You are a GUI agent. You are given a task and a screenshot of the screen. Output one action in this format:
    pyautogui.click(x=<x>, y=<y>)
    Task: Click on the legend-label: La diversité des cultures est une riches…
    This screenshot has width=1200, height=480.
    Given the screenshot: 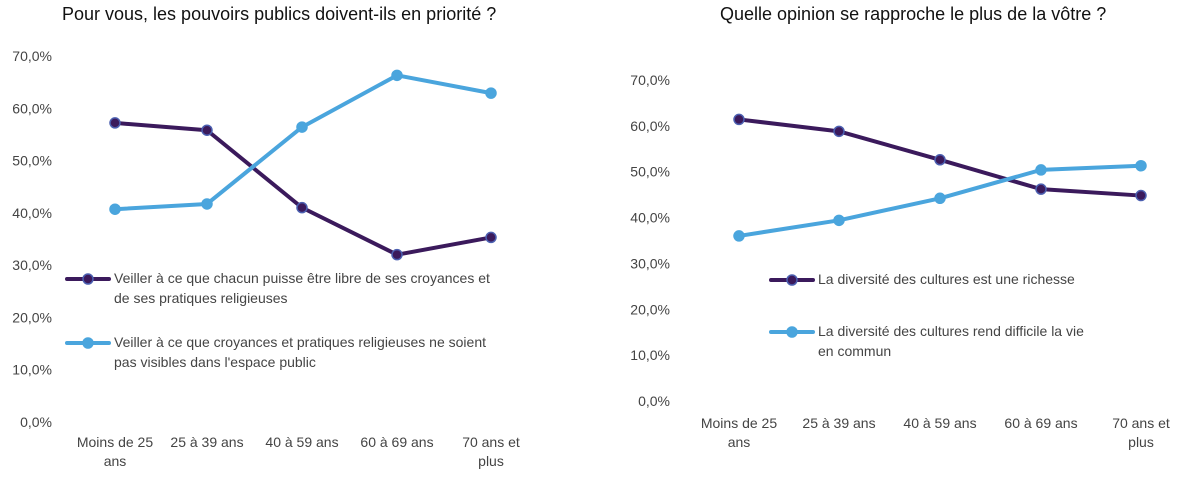 What is the action you would take?
    pyautogui.click(x=946, y=279)
    